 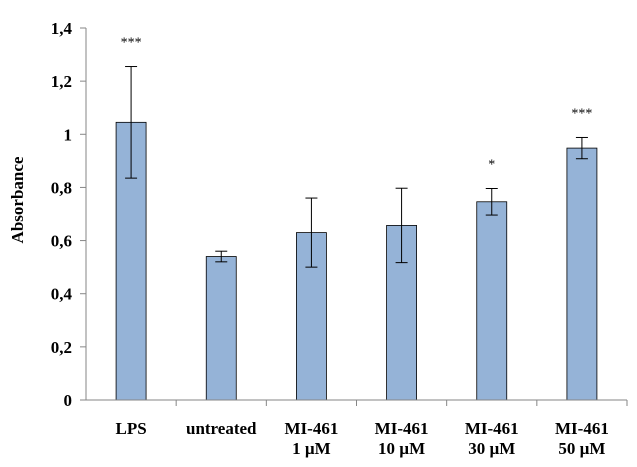 What do you see at coordinates (221, 428) in the screenshot?
I see `category-label: untreated` at bounding box center [221, 428].